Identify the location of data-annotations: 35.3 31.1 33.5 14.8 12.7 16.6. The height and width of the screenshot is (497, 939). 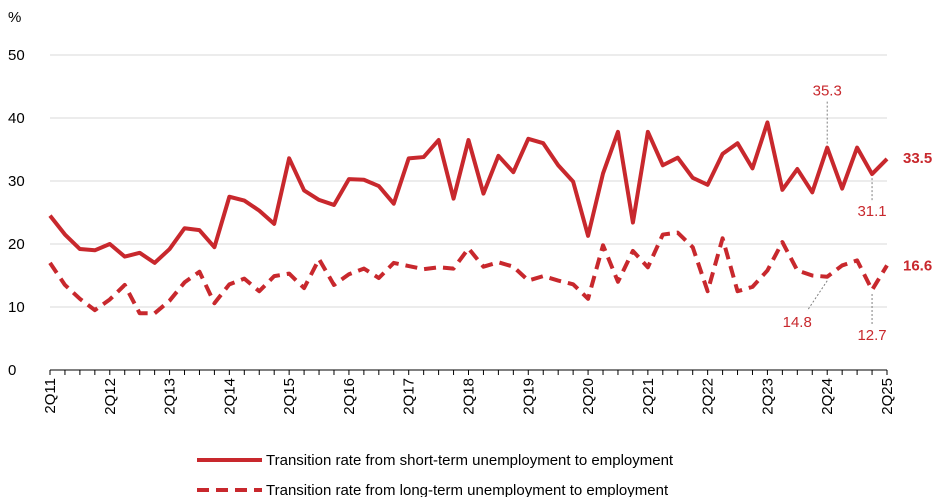
(858, 213).